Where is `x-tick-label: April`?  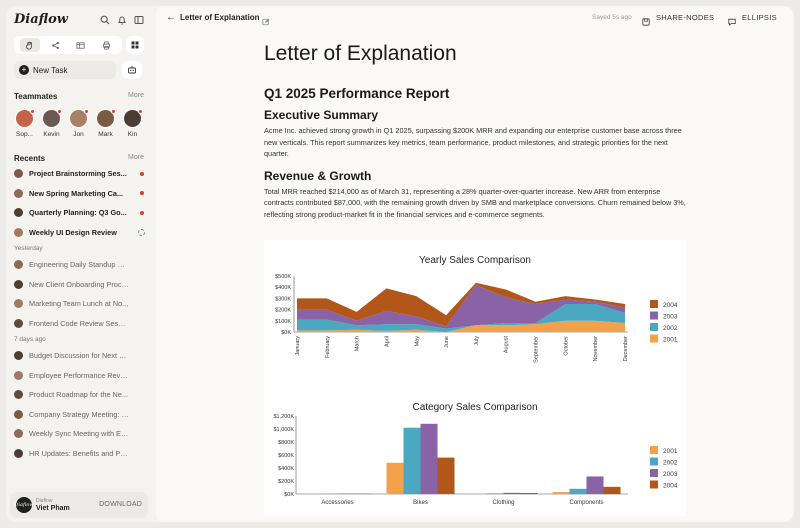 x-tick-label: April is located at coordinates (387, 341).